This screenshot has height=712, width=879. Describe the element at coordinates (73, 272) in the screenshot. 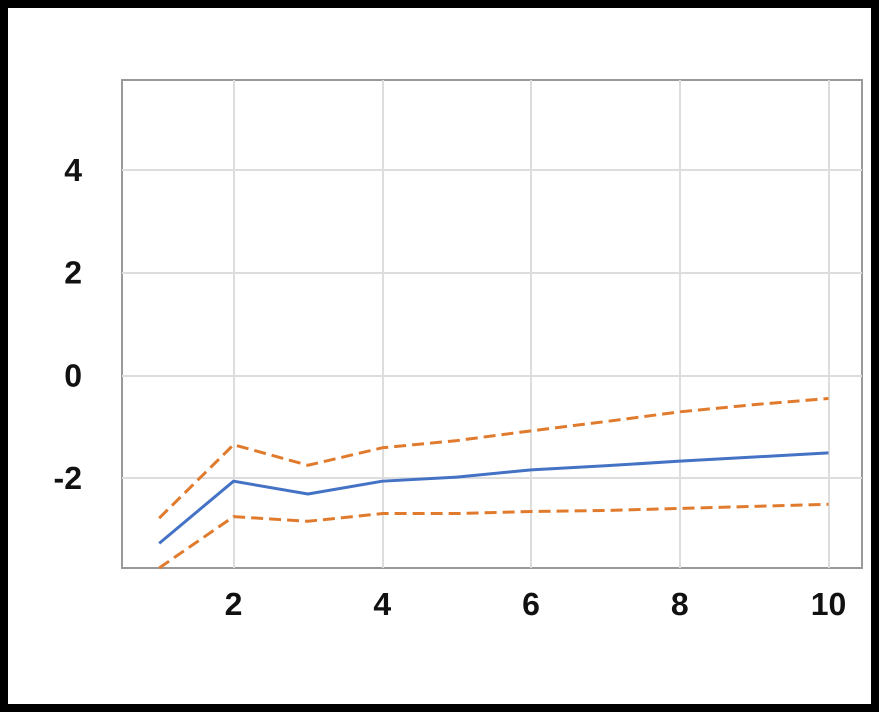

I see `y-tick-label: 2` at that location.